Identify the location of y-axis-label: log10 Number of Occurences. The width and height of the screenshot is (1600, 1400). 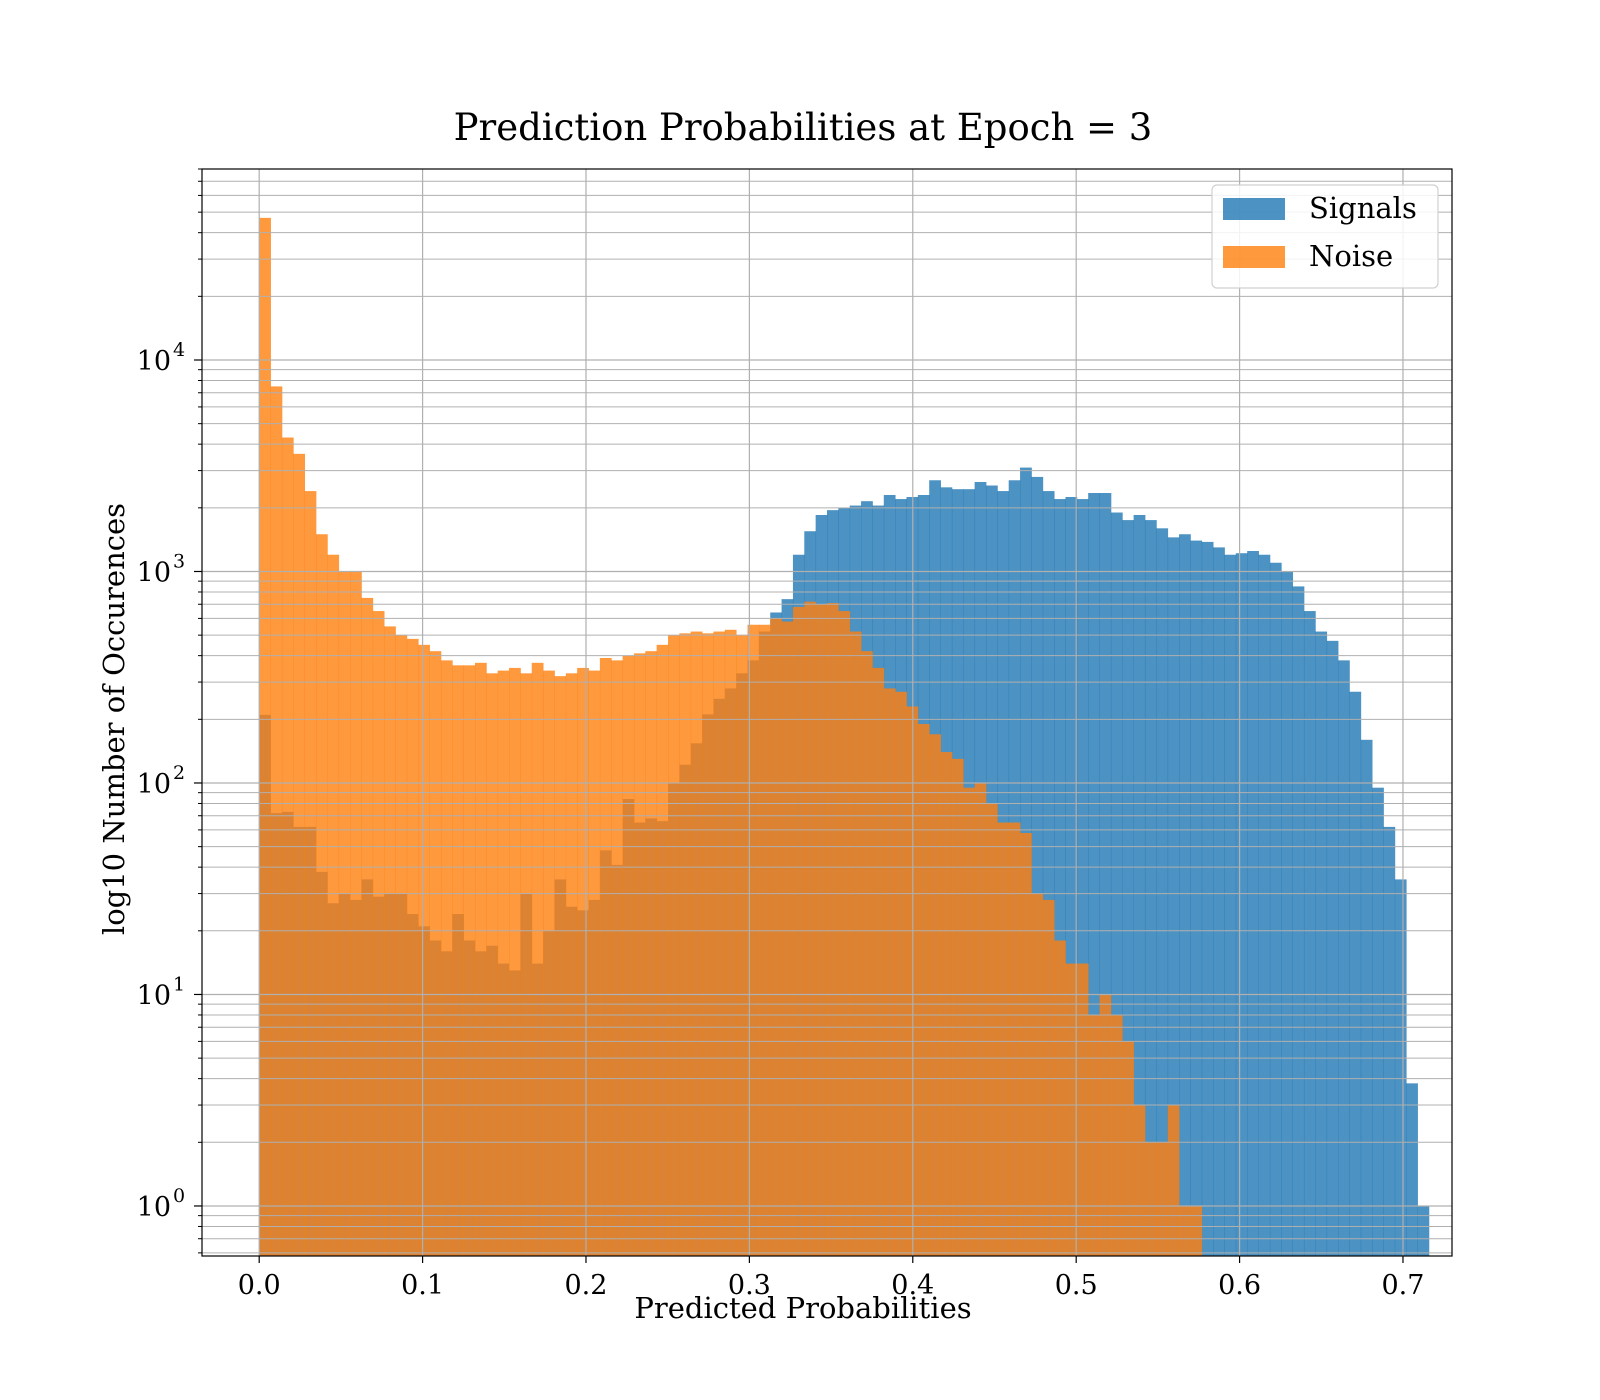
(114, 719).